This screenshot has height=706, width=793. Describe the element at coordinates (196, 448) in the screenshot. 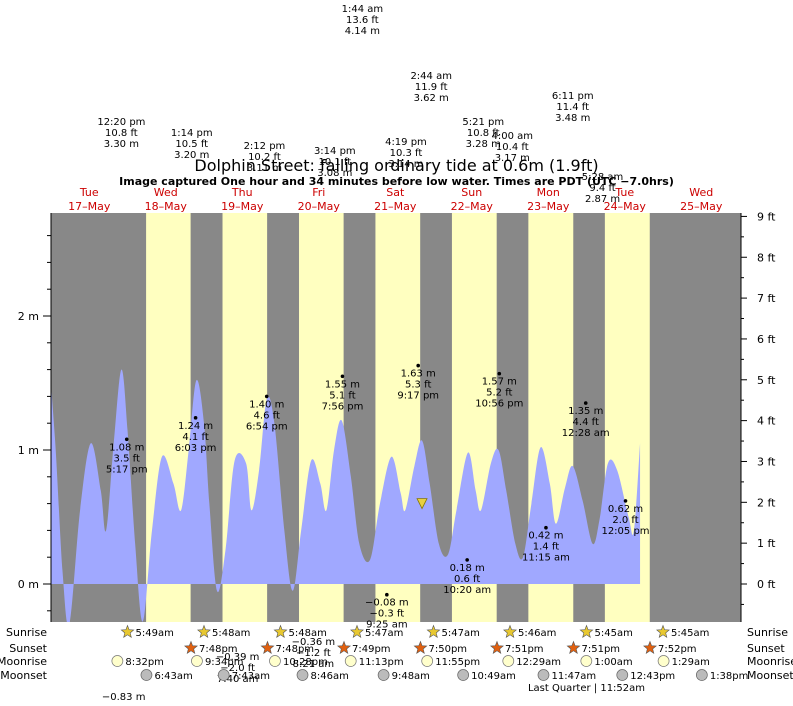

I see `tide-extreme-label: 6:03 pm` at that location.